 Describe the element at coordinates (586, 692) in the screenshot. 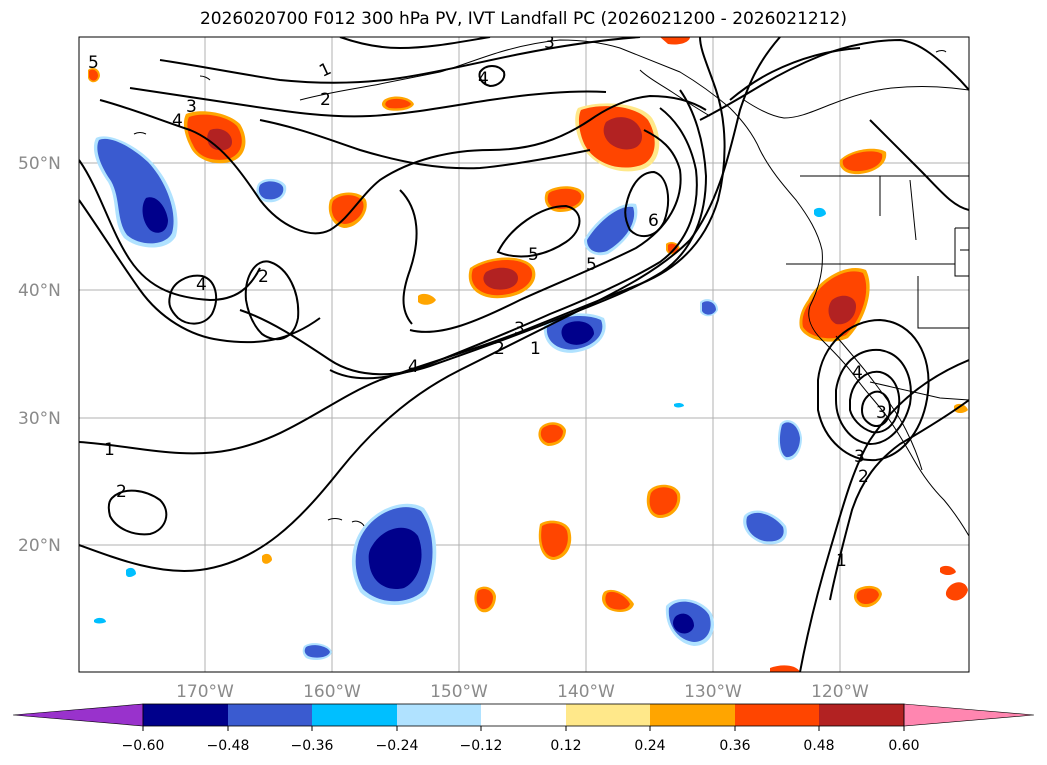

I see `lon-label: 140°W` at that location.